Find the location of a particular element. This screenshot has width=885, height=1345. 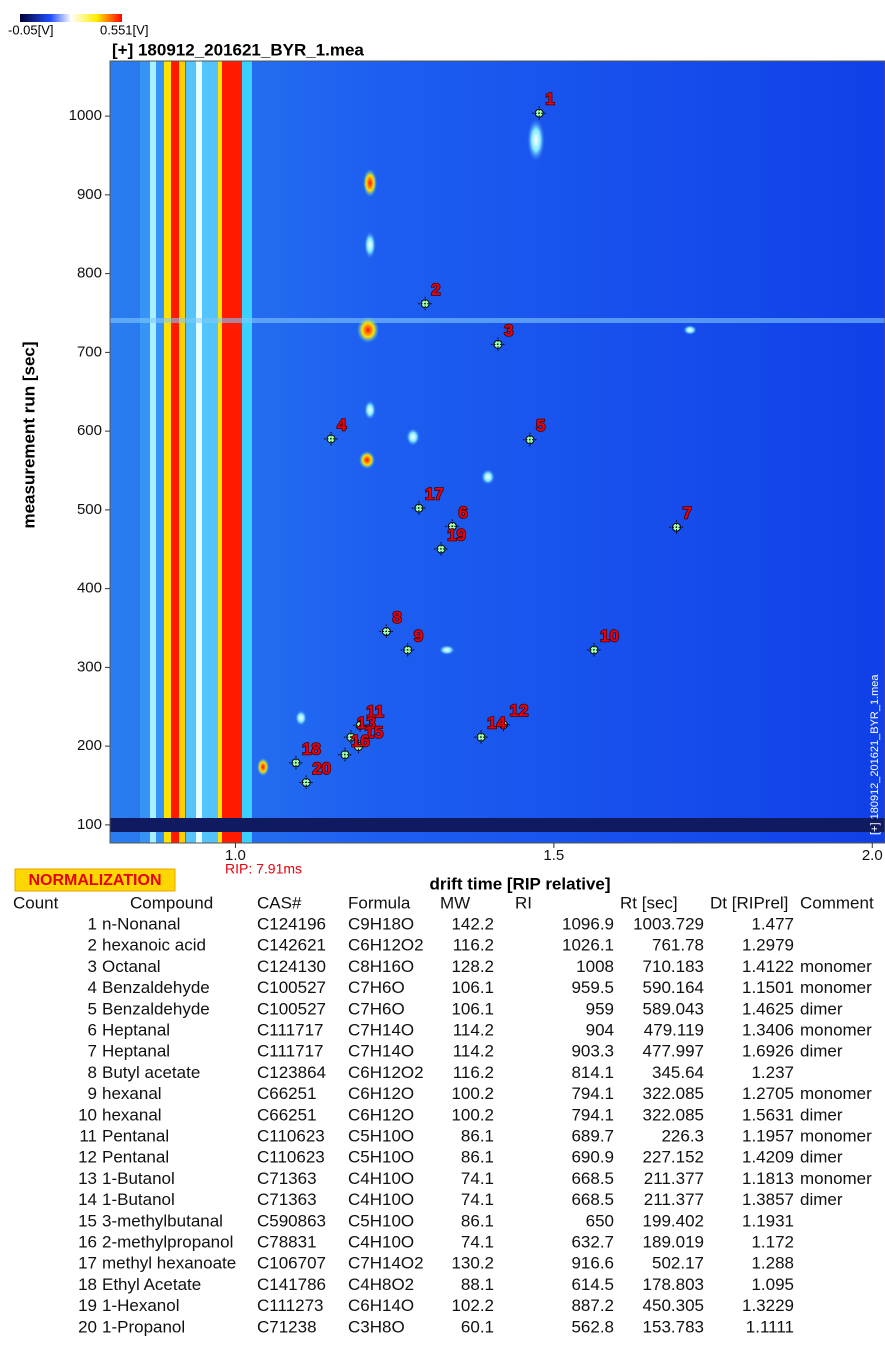

table-cell: 1.5631 is located at coordinates (768, 1114).